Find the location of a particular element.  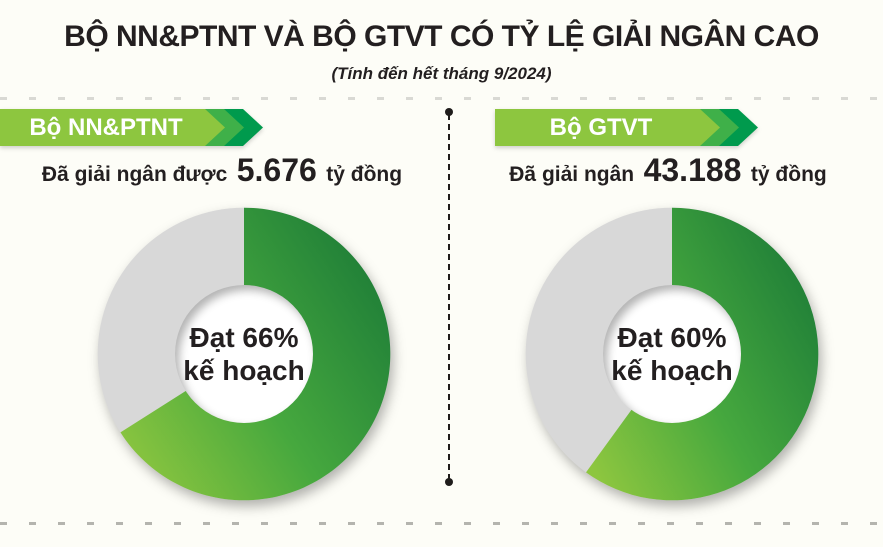

disbursement-value: 5.676 is located at coordinates (276, 170).